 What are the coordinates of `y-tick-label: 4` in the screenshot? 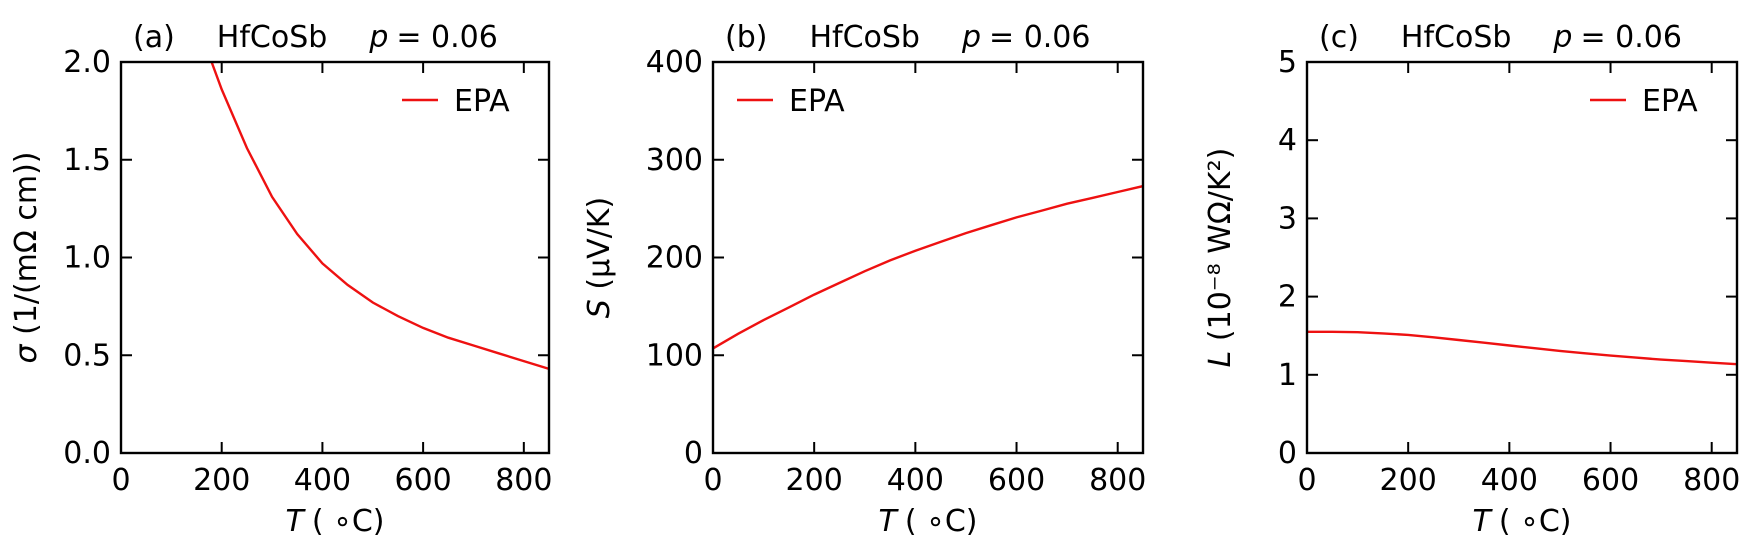 It's located at (1287, 140).